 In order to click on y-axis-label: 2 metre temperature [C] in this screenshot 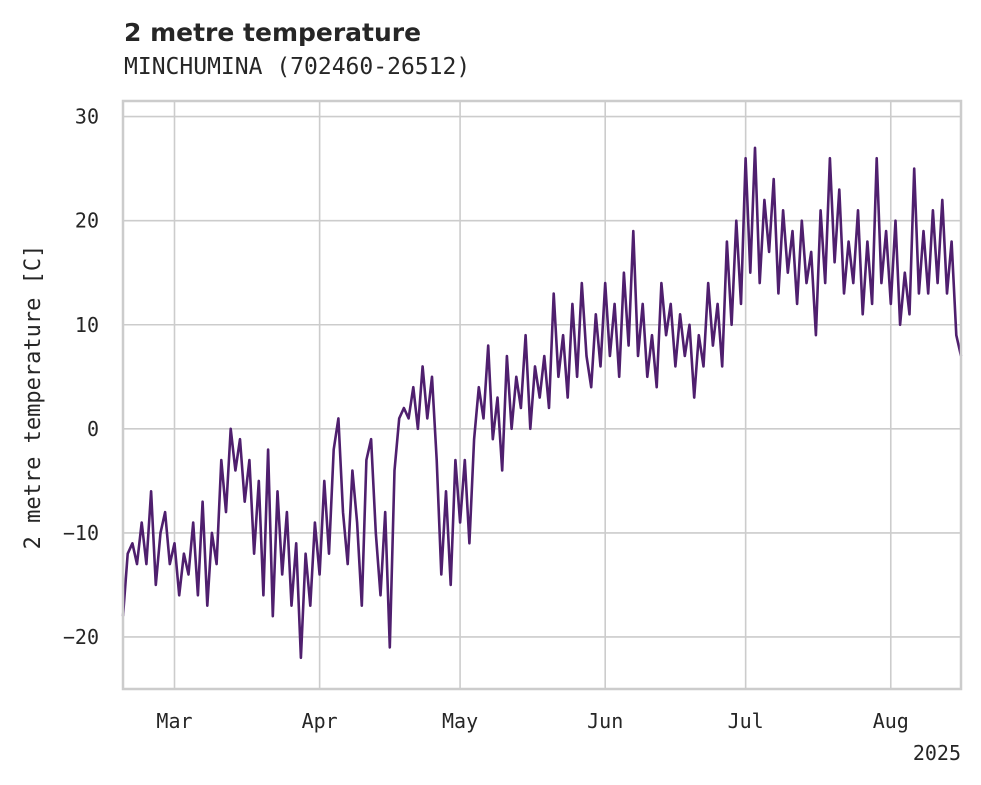, I will do `click(33, 397)`.